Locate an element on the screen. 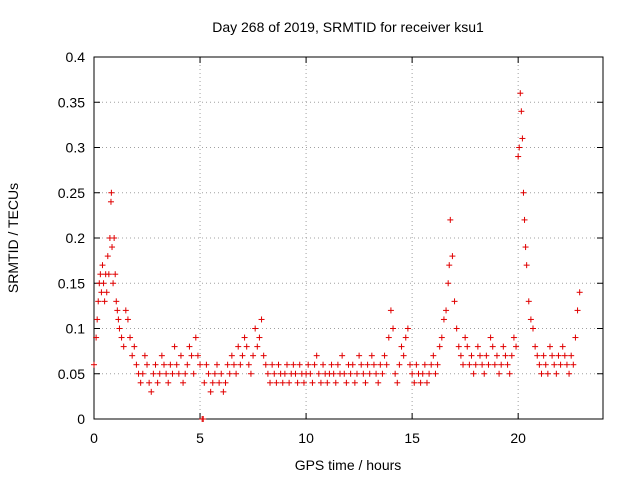 Image resolution: width=640 pixels, height=480 pixels. y-tick-label: 0.3 is located at coordinates (76, 148).